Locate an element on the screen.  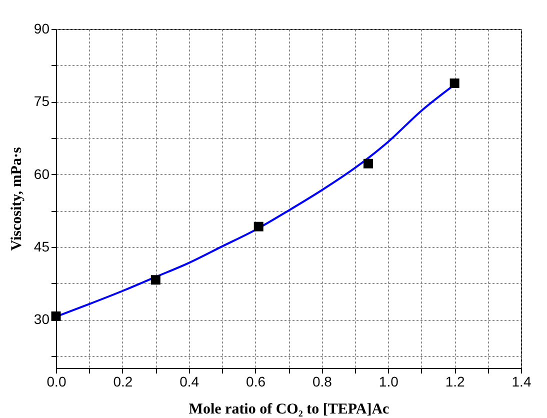
y-tick-label: 45 is located at coordinates (42, 246).